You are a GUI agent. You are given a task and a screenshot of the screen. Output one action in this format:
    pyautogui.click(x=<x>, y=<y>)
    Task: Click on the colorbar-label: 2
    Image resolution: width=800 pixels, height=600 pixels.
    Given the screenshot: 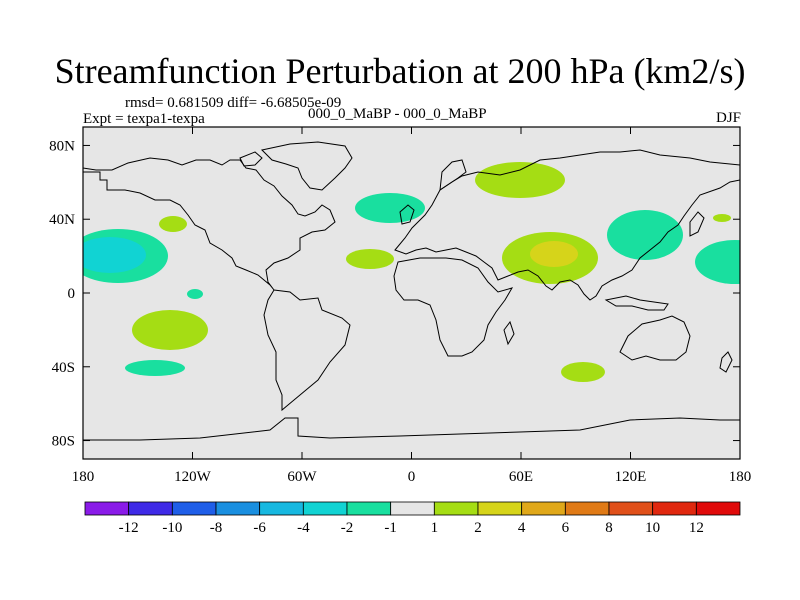 What is the action you would take?
    pyautogui.click(x=478, y=528)
    